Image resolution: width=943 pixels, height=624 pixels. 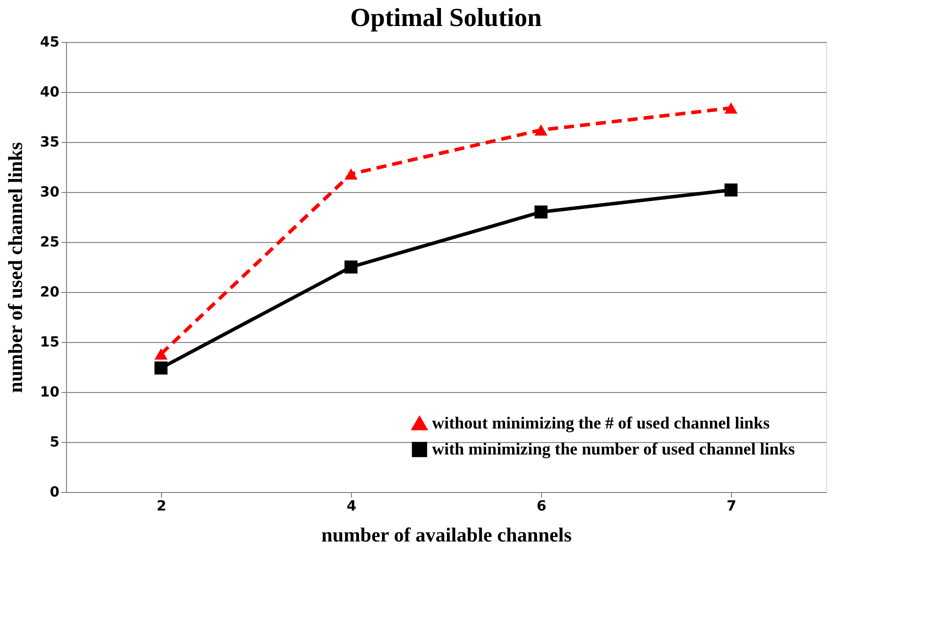 I want to click on y-tick-label: 5, so click(x=55, y=442).